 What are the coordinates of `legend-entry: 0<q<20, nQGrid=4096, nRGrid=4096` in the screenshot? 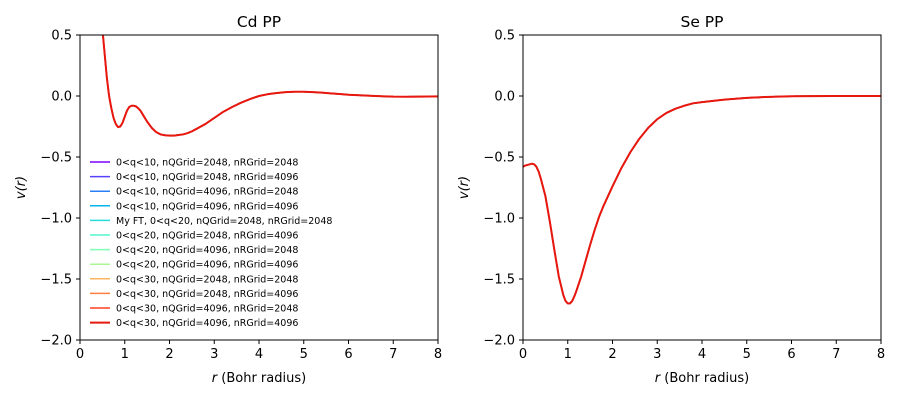 It's located at (207, 265).